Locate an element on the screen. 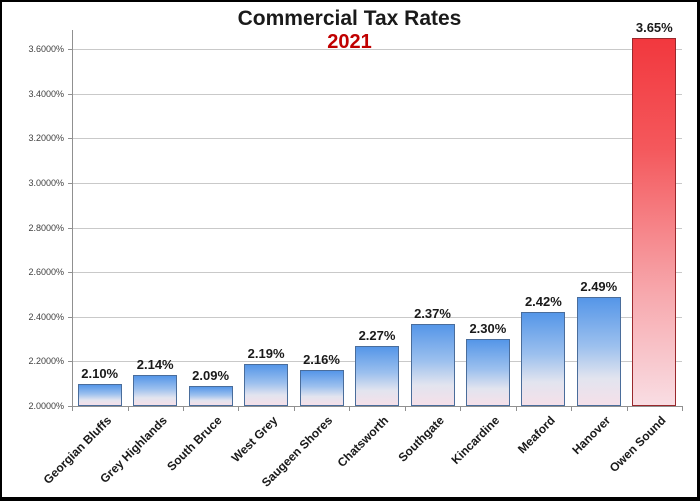 This screenshot has height=501, width=700. y-axis-tick-label: 2.0000% is located at coordinates (46, 406).